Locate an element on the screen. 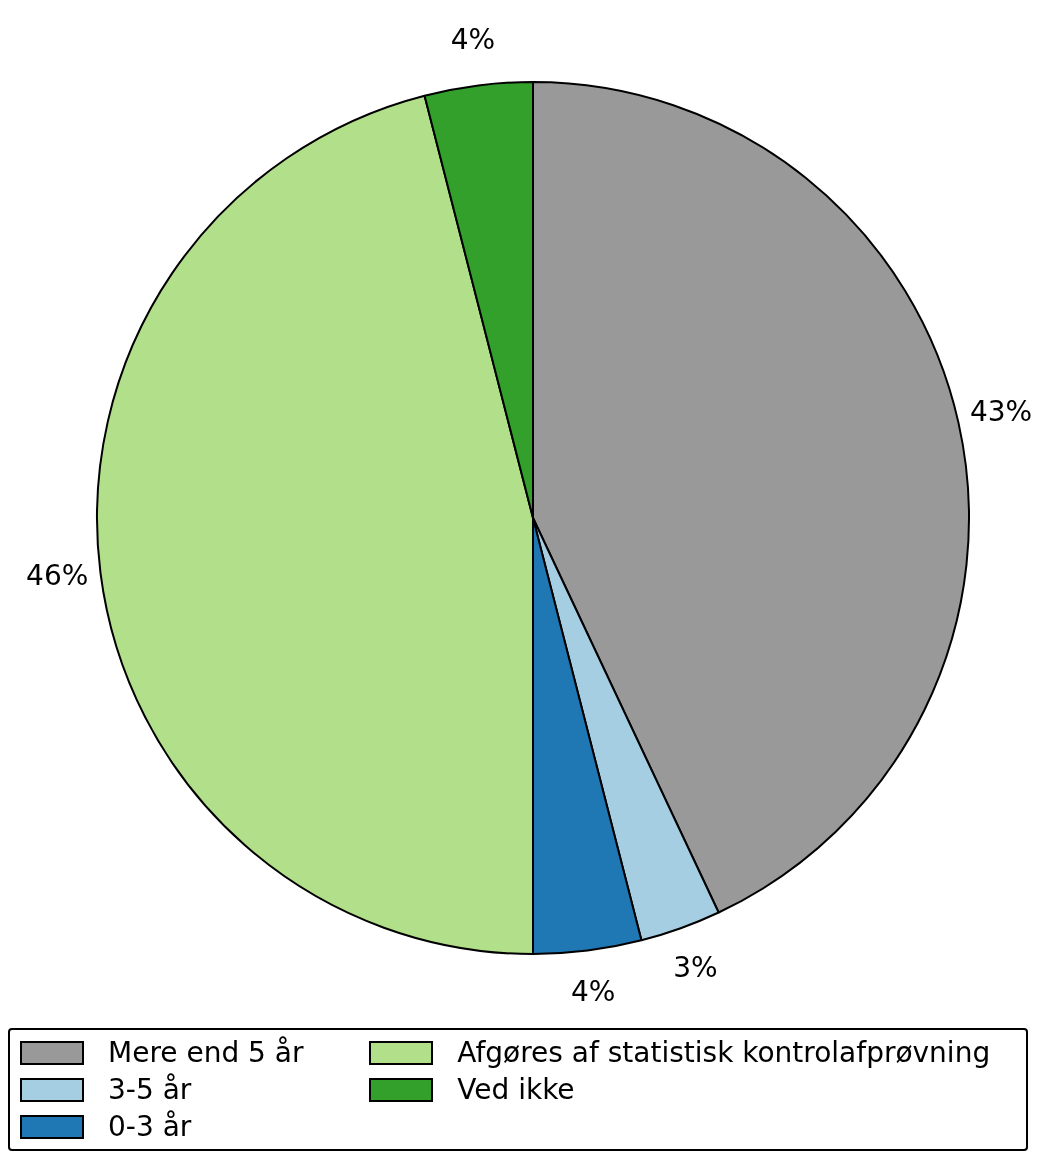 This screenshot has height=1169, width=1058. legend-label: 3-5 år is located at coordinates (150, 1089).